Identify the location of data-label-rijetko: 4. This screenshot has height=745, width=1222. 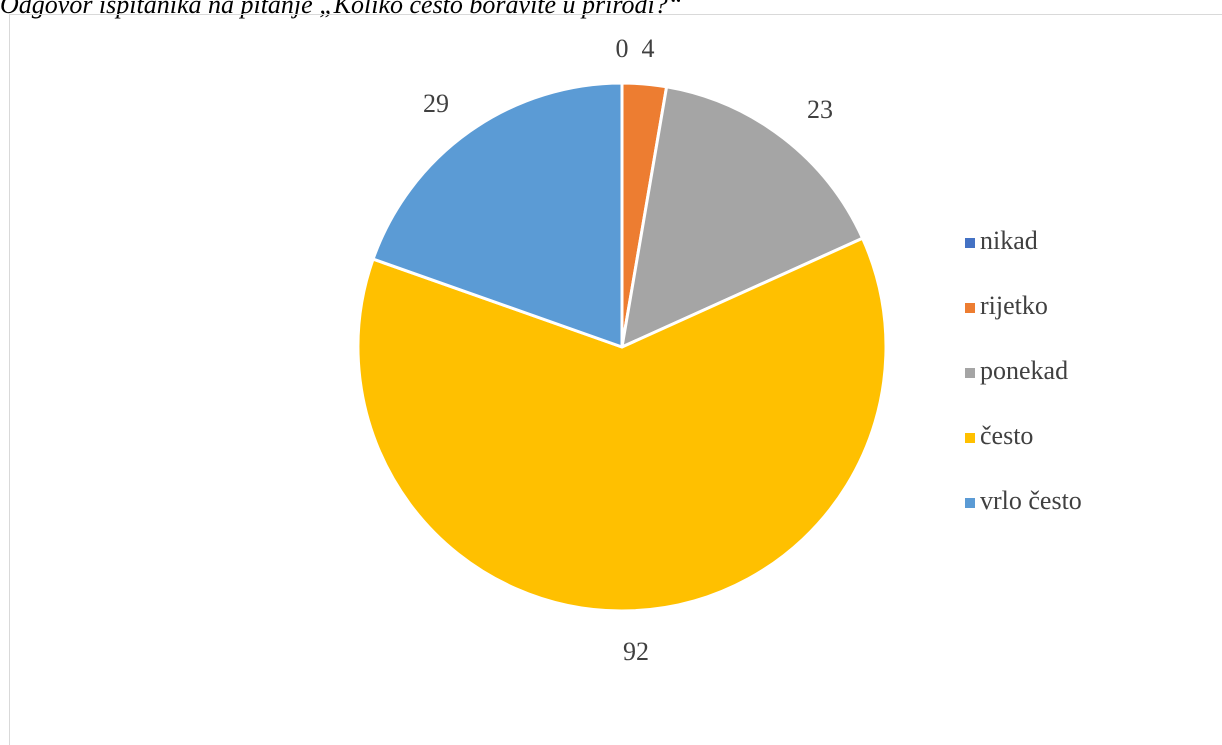
(648, 48).